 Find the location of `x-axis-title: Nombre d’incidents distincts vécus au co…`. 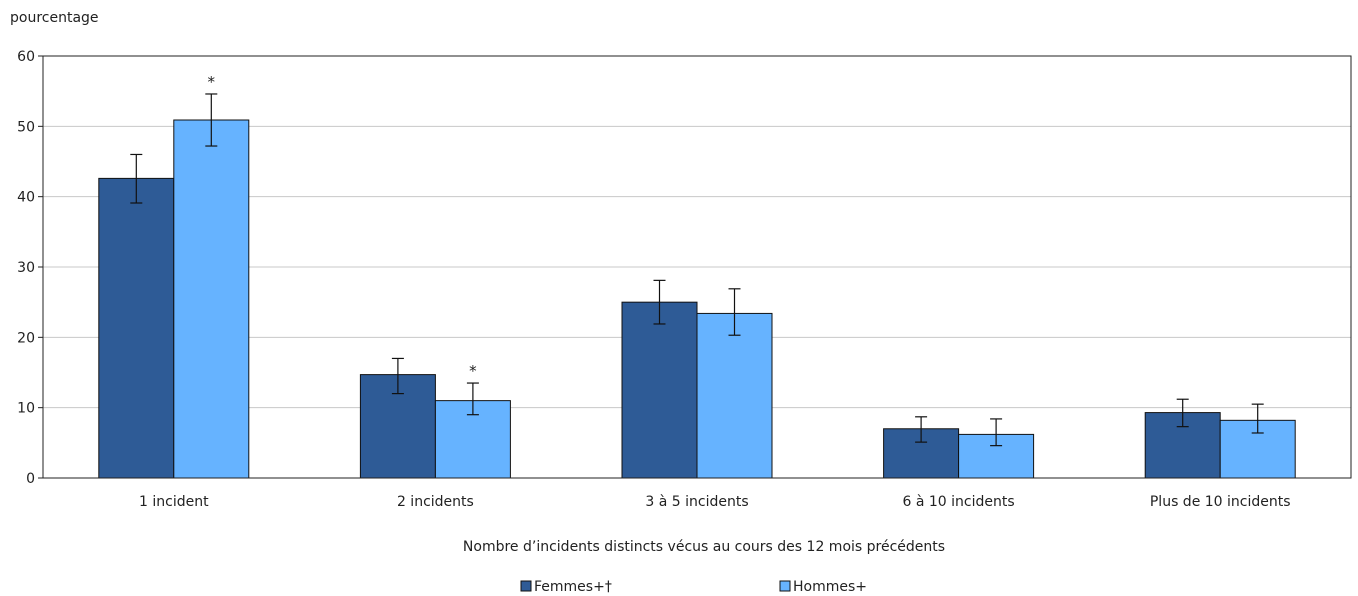

x-axis-title: Nombre d’incidents distincts vécus au co… is located at coordinates (704, 547).